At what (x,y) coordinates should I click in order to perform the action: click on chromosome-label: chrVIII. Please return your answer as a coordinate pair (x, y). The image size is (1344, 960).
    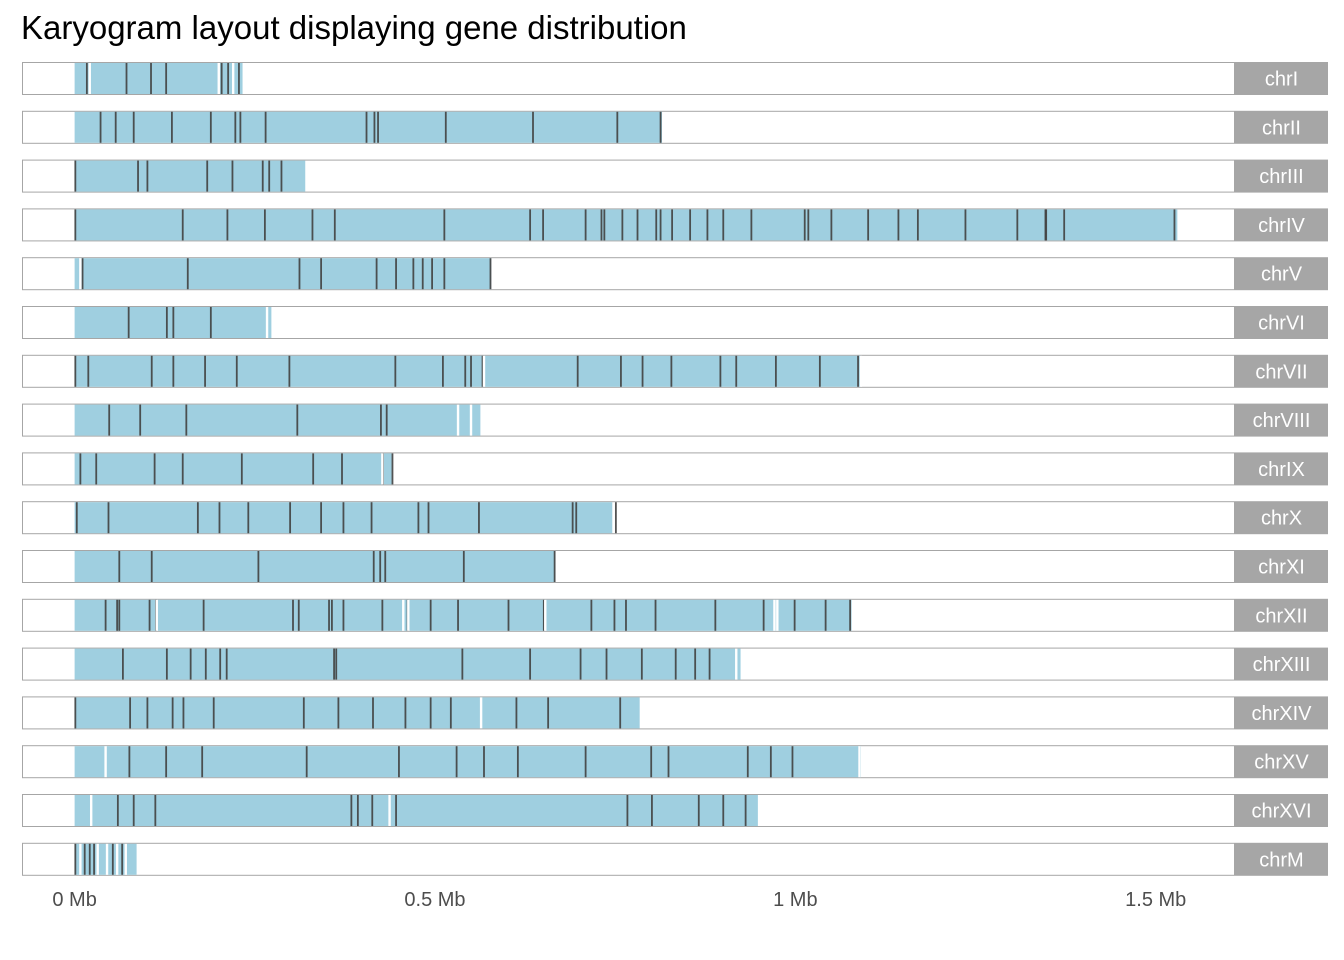
    Looking at the image, I should click on (1282, 421).